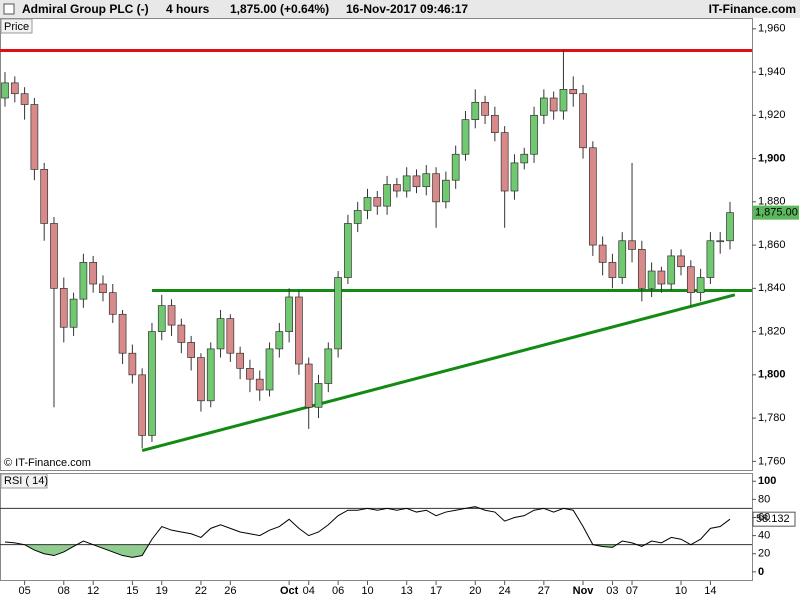 The width and height of the screenshot is (800, 600). What do you see at coordinates (47, 463) in the screenshot?
I see `watermark: © IT-Finance.com` at bounding box center [47, 463].